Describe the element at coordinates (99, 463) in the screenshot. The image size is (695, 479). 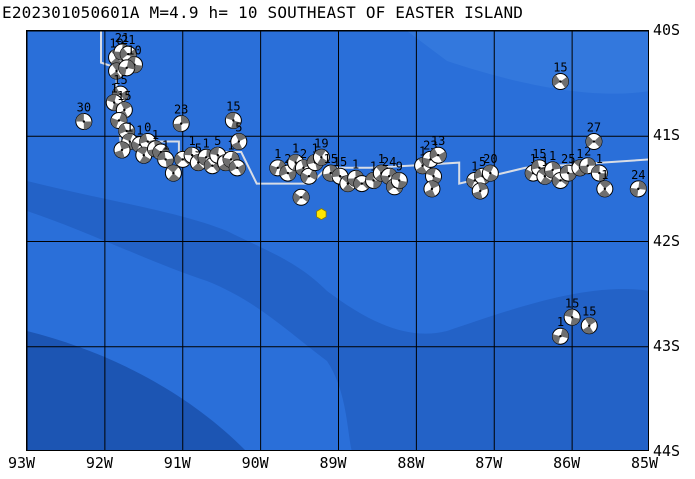
I see `x-tick-label: 92W` at that location.